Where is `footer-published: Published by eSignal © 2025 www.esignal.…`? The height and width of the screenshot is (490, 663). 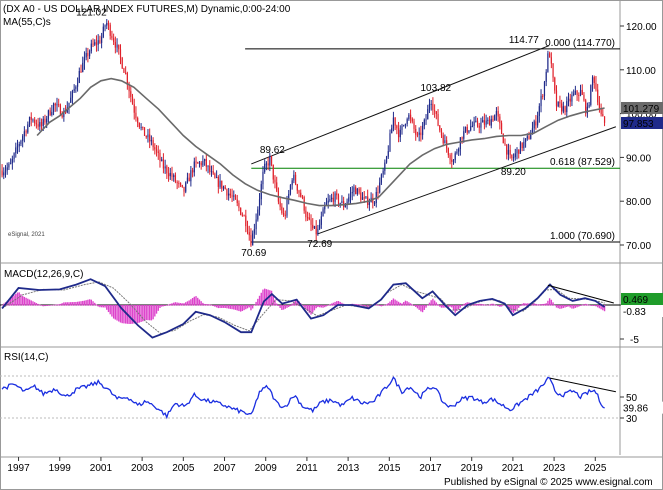 footer-published: Published by eSignal © 2025 www.esignal.… is located at coordinates (548, 482).